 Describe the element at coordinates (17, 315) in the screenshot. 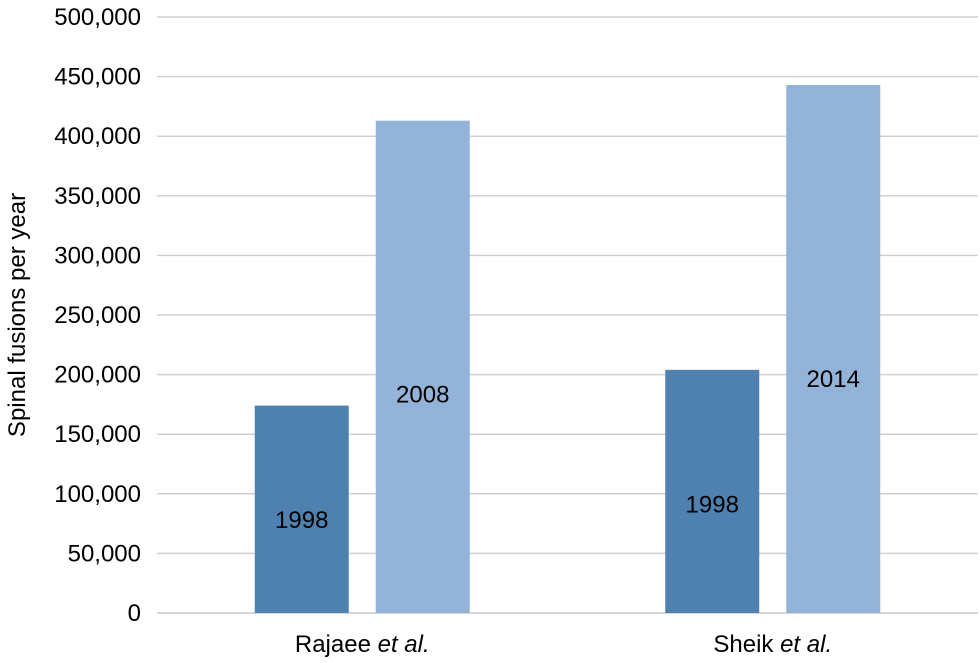

I see `y-axis-title: Spinal fusions per year` at that location.